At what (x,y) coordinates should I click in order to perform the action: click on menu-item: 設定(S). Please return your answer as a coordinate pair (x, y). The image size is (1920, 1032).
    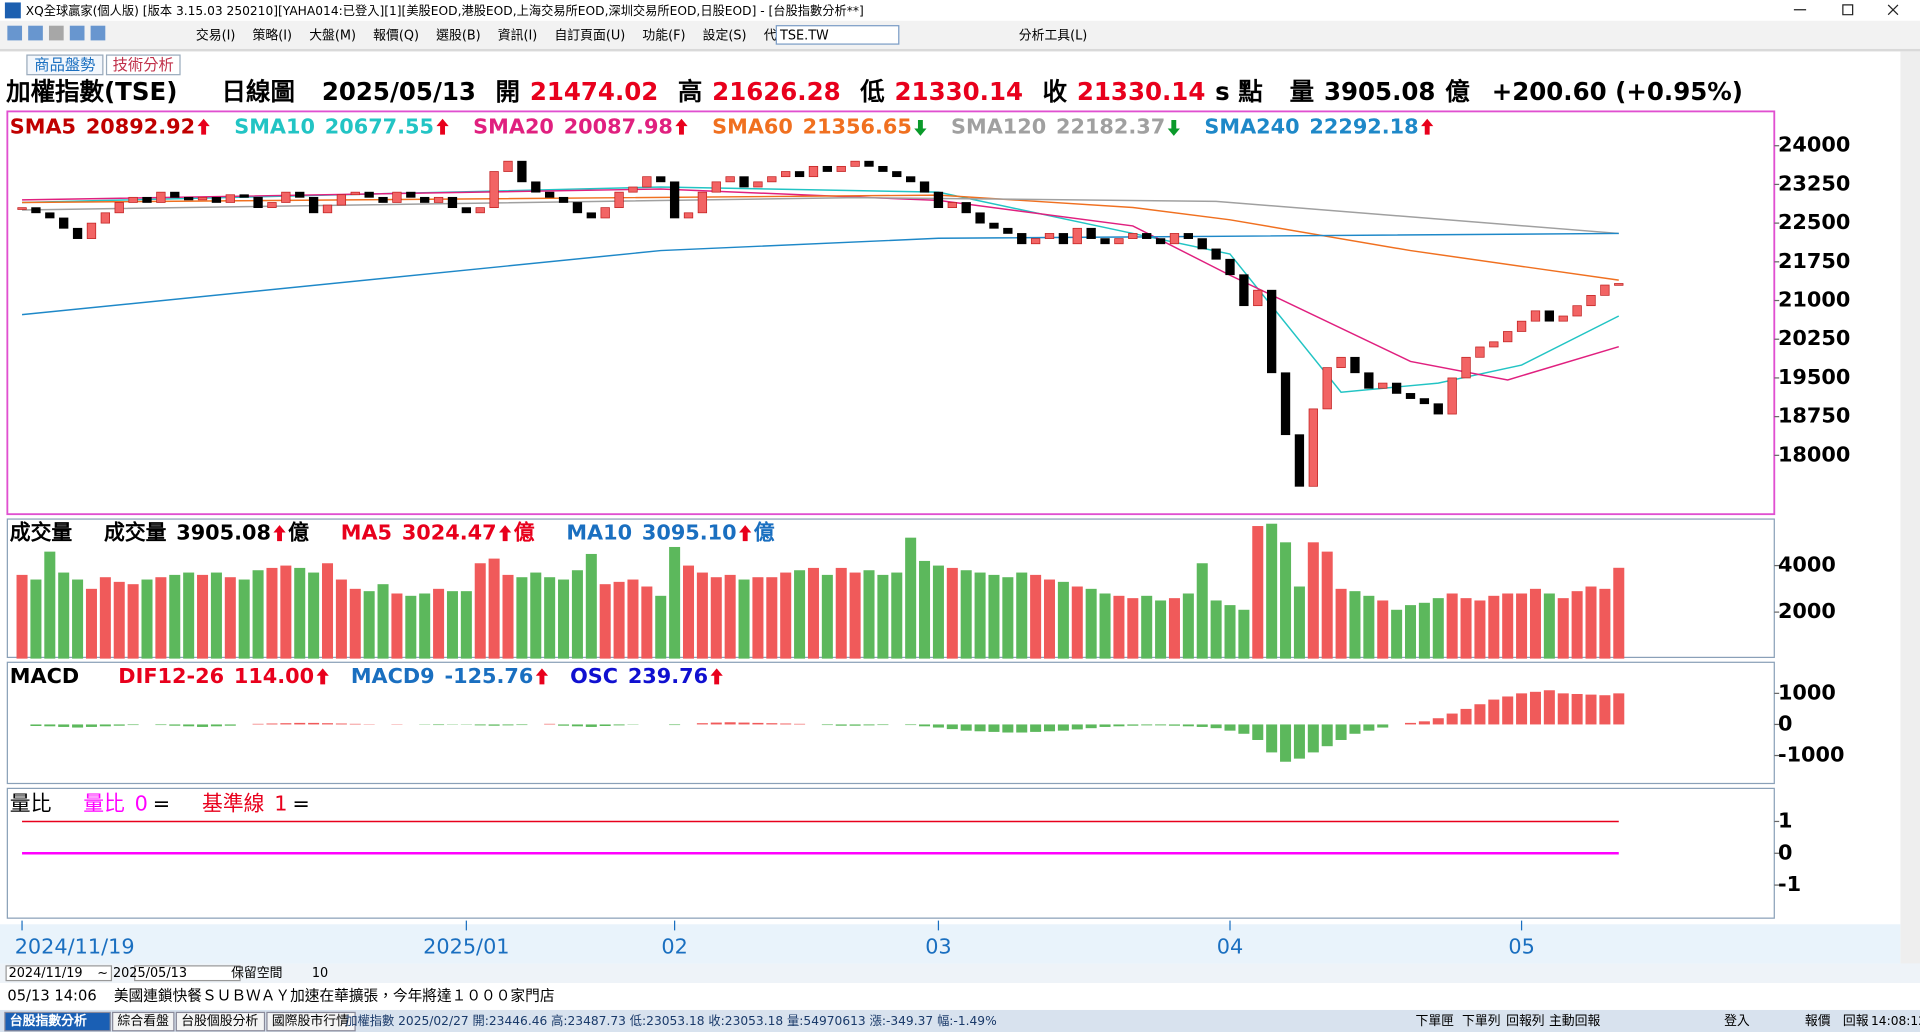
    Looking at the image, I should click on (725, 35).